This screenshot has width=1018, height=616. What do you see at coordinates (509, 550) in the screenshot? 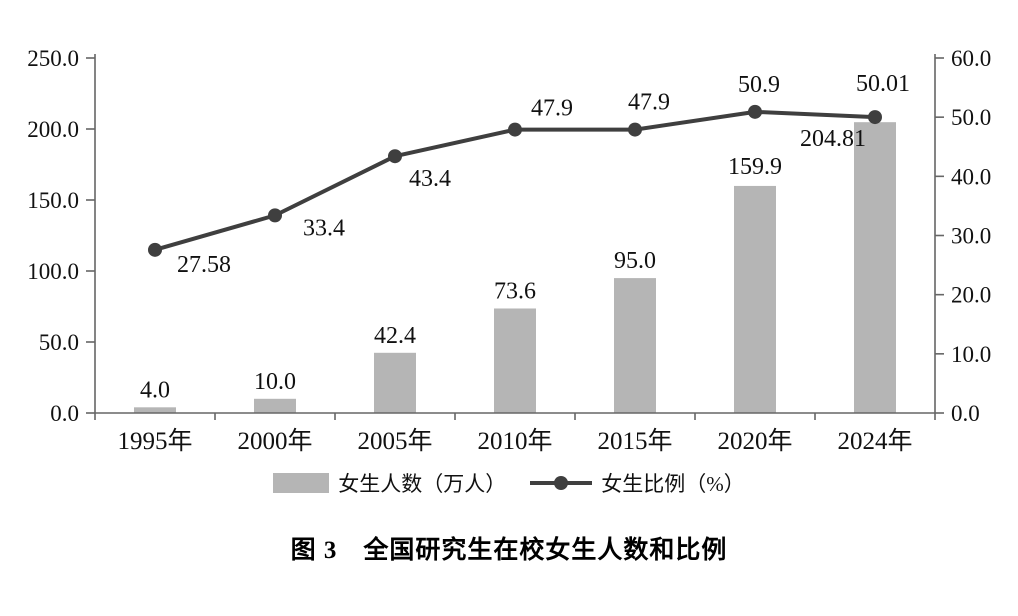
I see `figure-caption: 图 3 全国研究生在校女生人数和比例` at bounding box center [509, 550].